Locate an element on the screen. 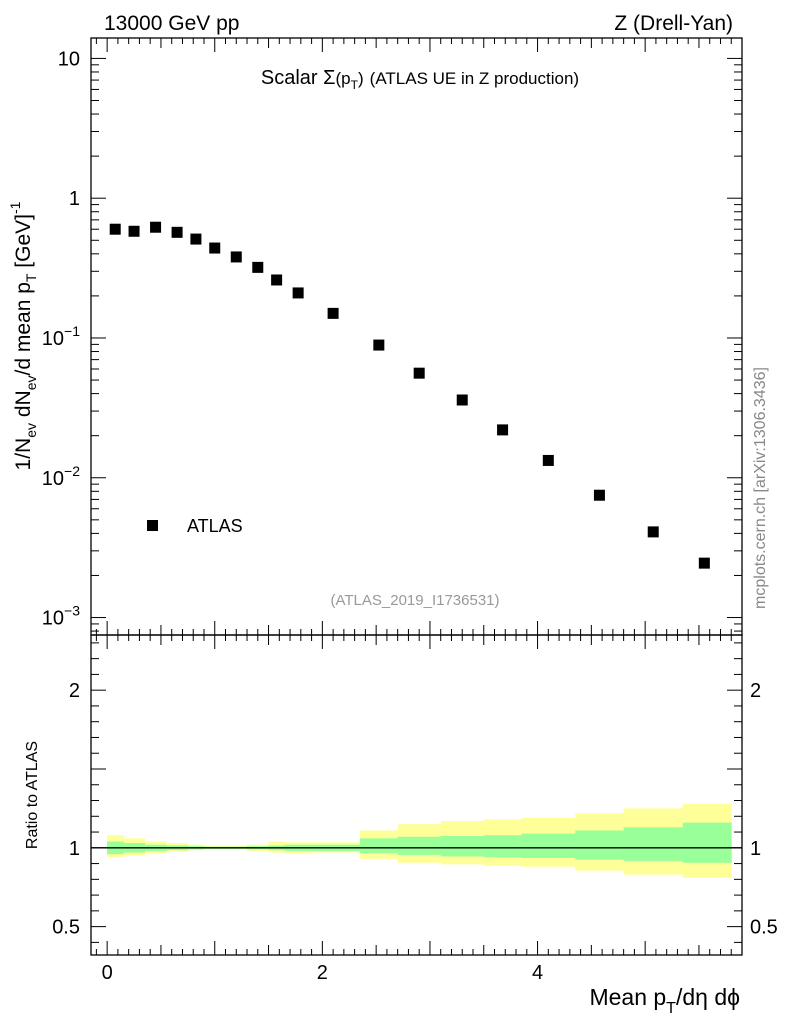 Image resolution: width=786 pixels, height=1024 pixels. legend-label: ATLAS is located at coordinates (215, 526).